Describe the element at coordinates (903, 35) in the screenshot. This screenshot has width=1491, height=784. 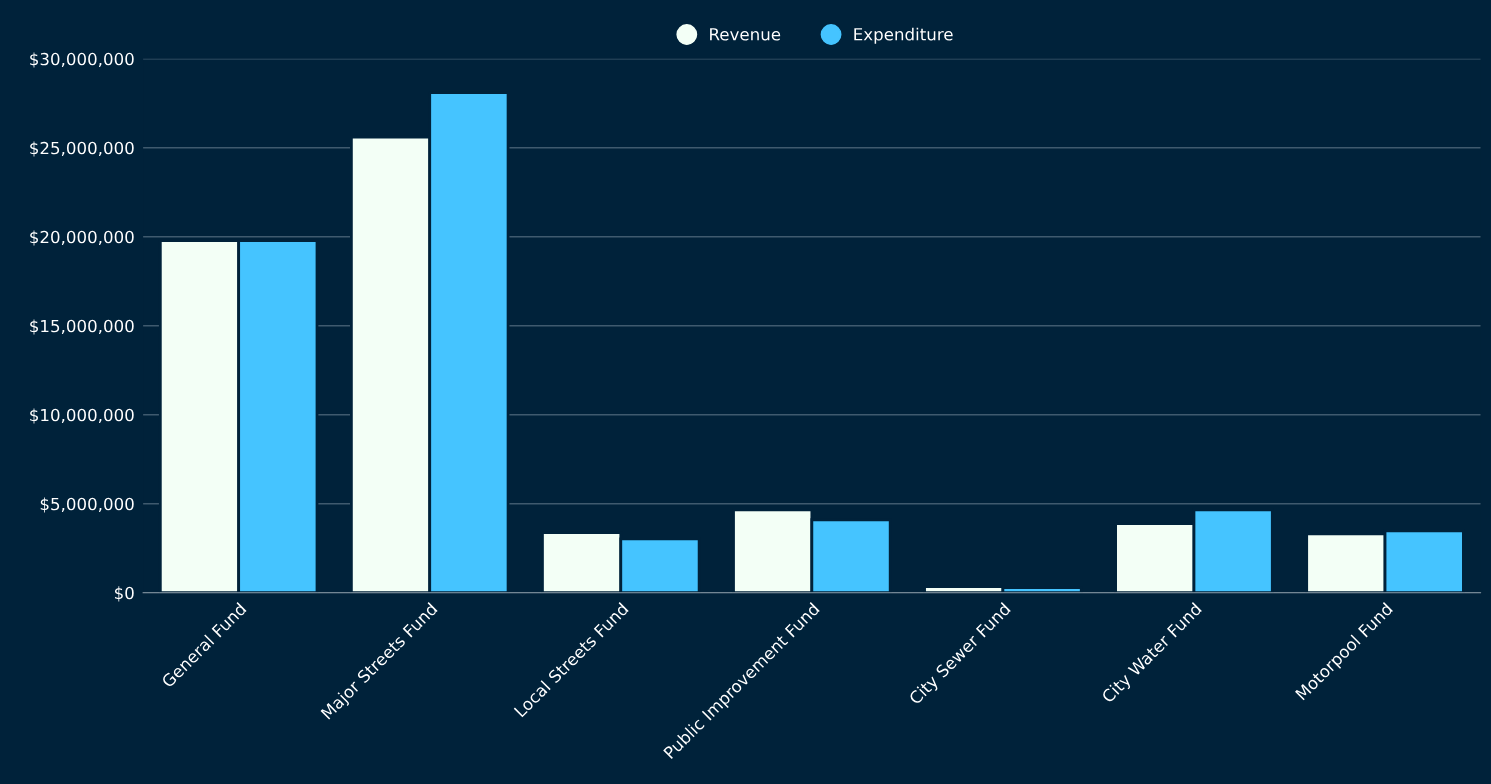
I see `legend-label: Expenditure` at that location.